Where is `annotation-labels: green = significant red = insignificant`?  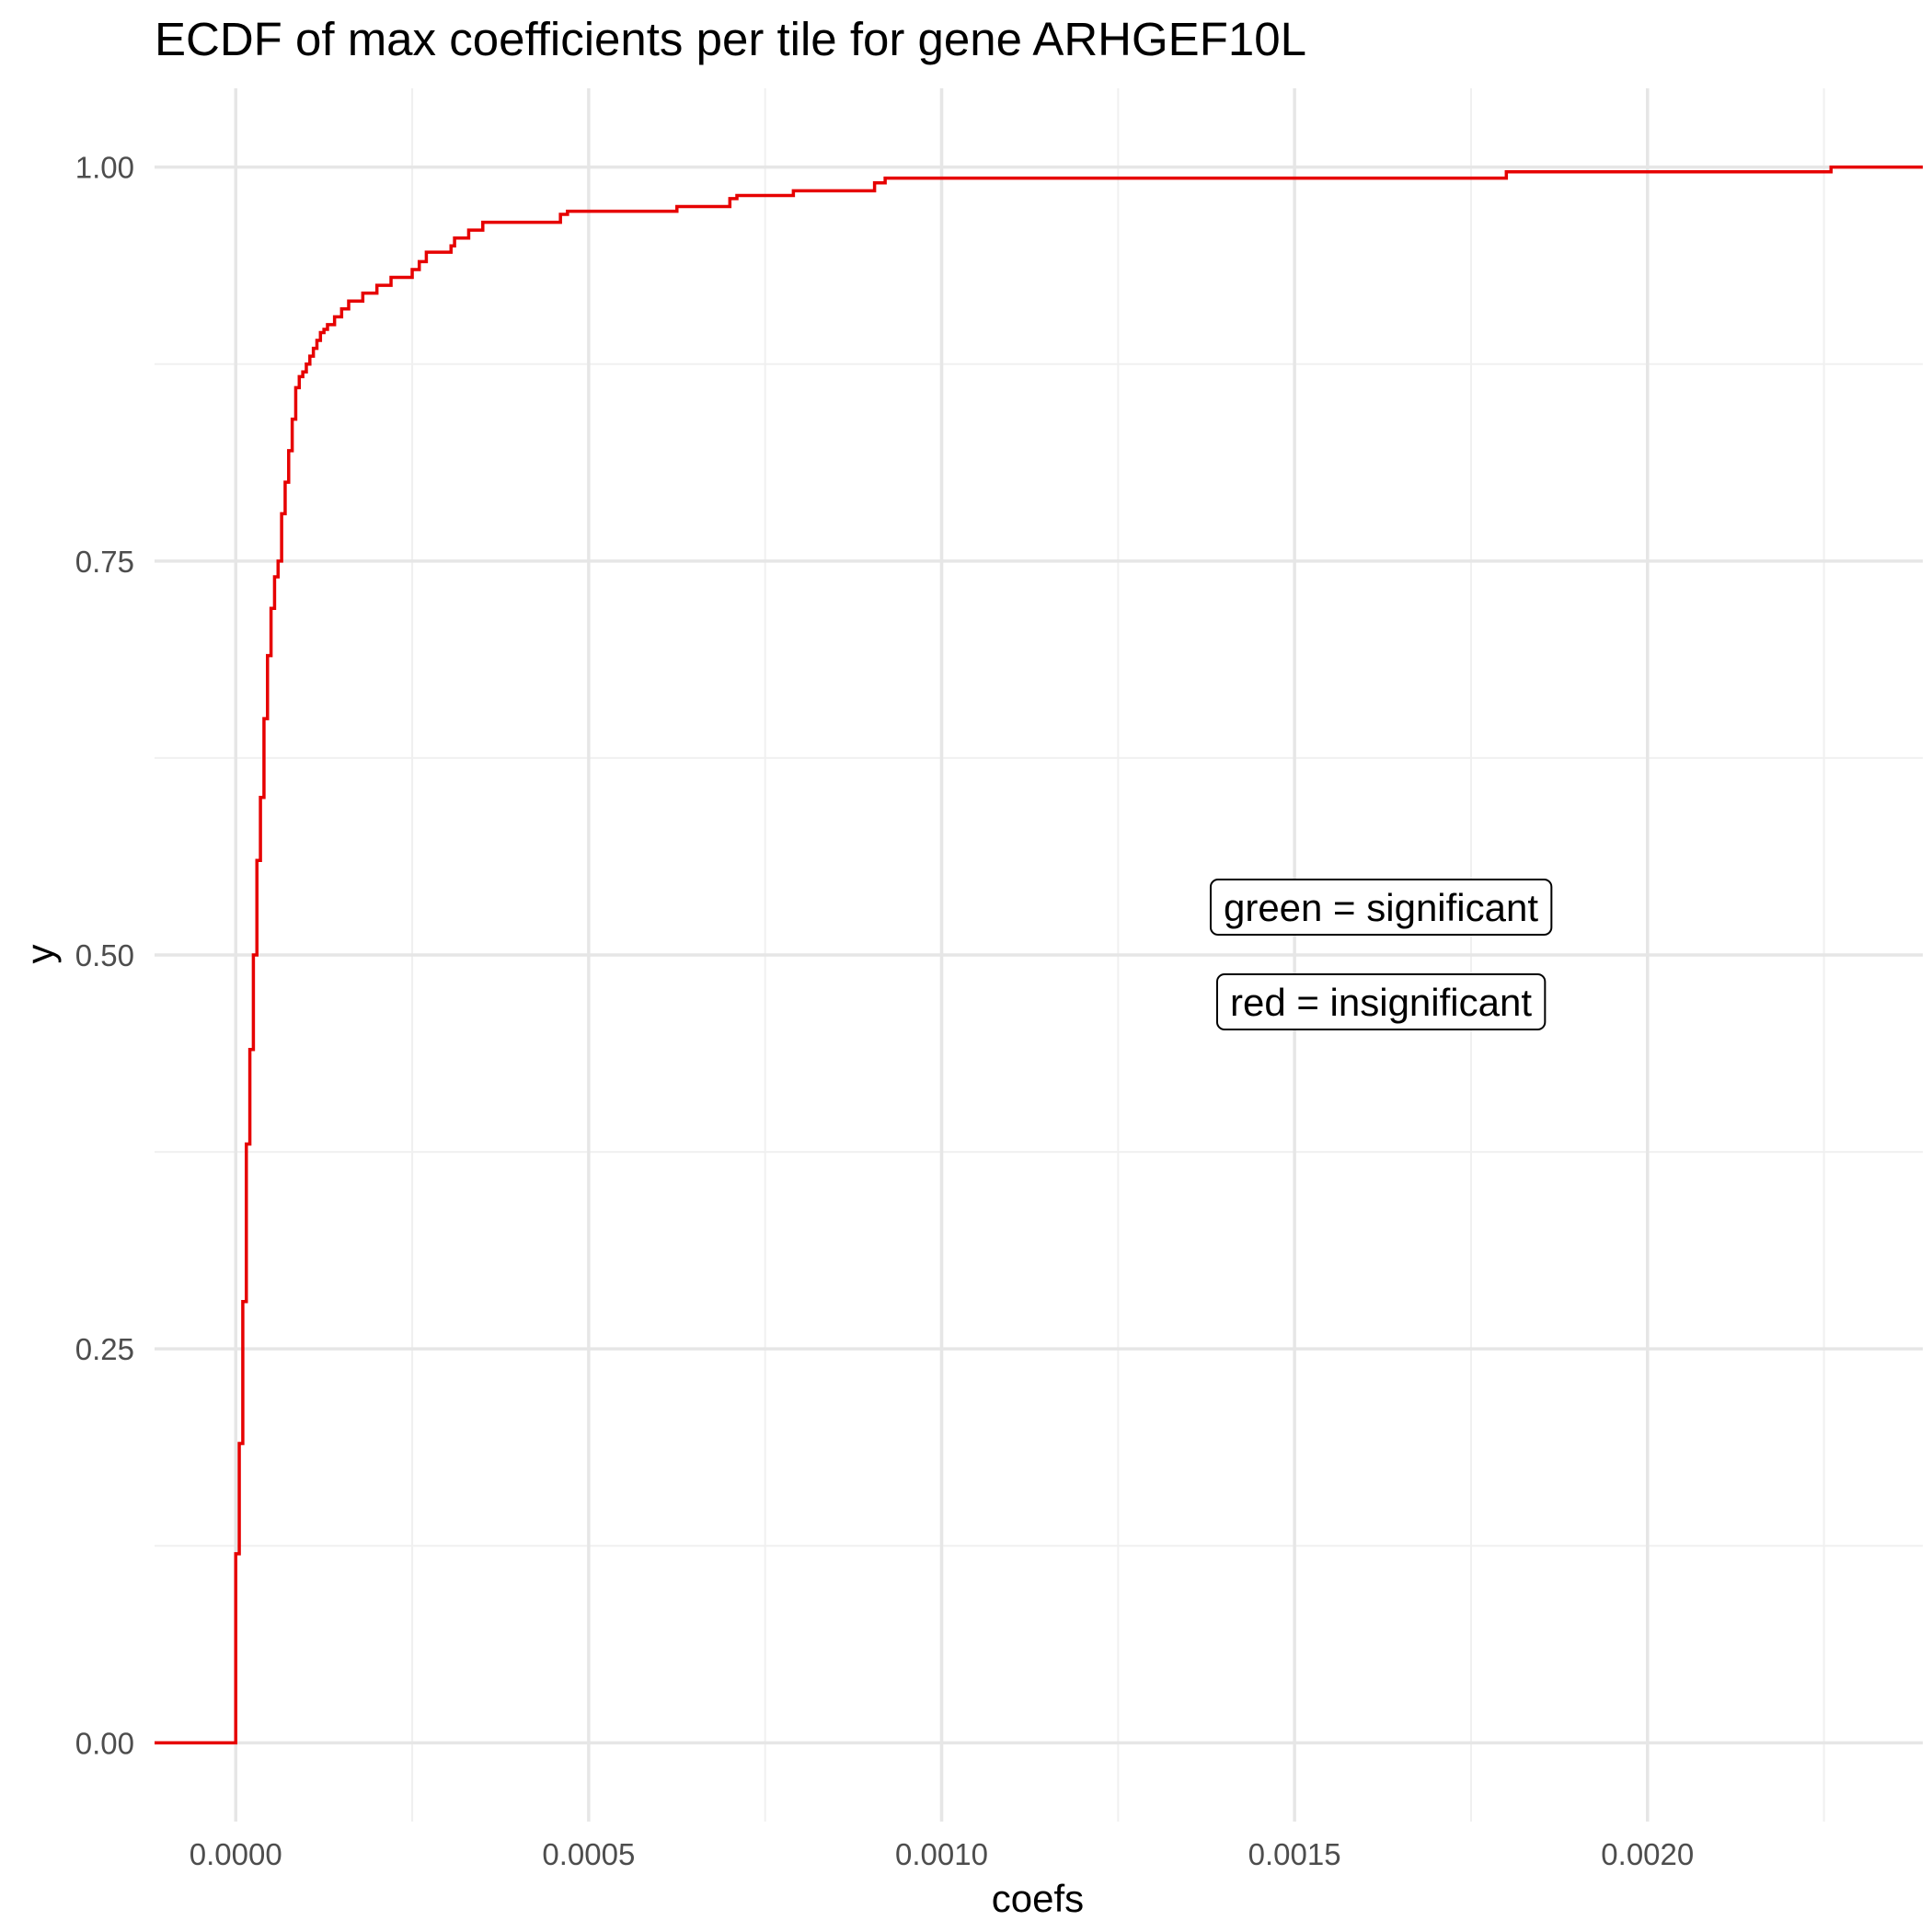 annotation-labels: green = significant red = insignificant is located at coordinates (1381, 954).